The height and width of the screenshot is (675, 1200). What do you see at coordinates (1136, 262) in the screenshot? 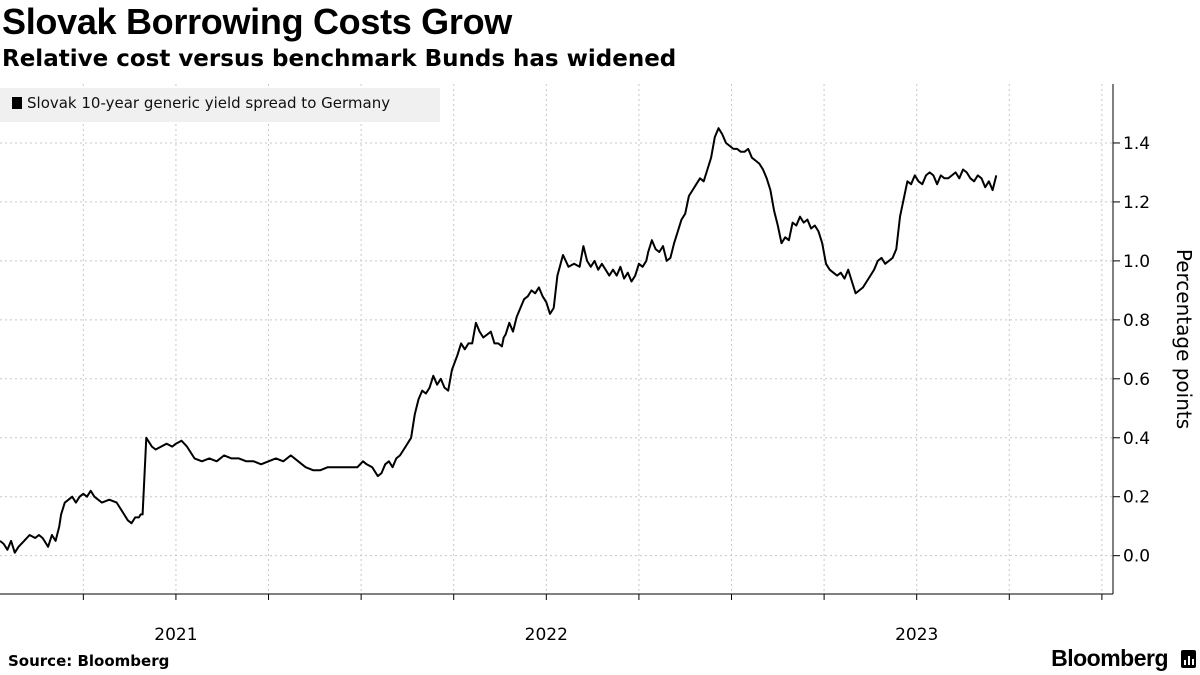
I see `y-tick-label: 1.0` at bounding box center [1136, 262].